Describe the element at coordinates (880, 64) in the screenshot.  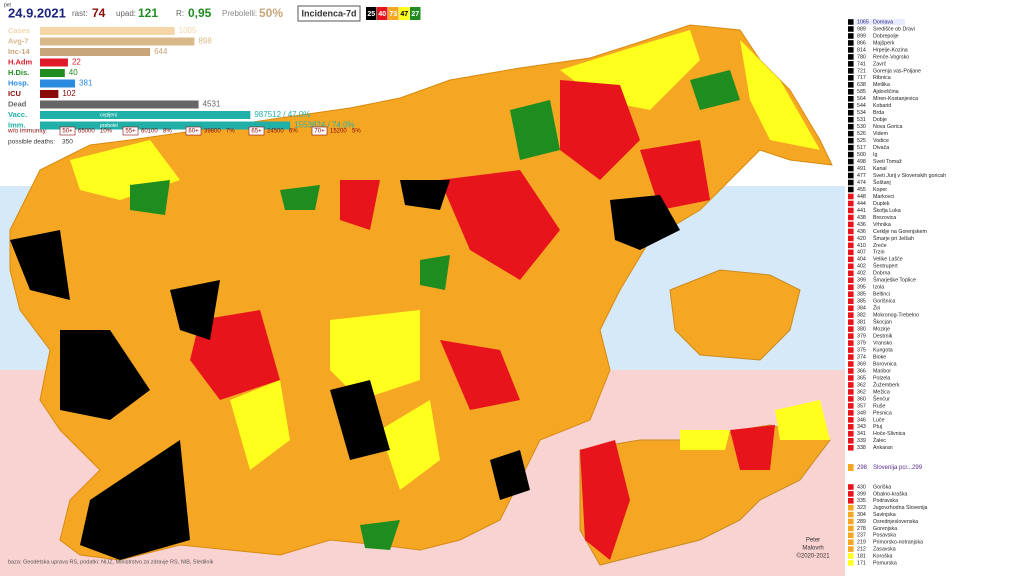
I see `list-name: Zavrč` at that location.